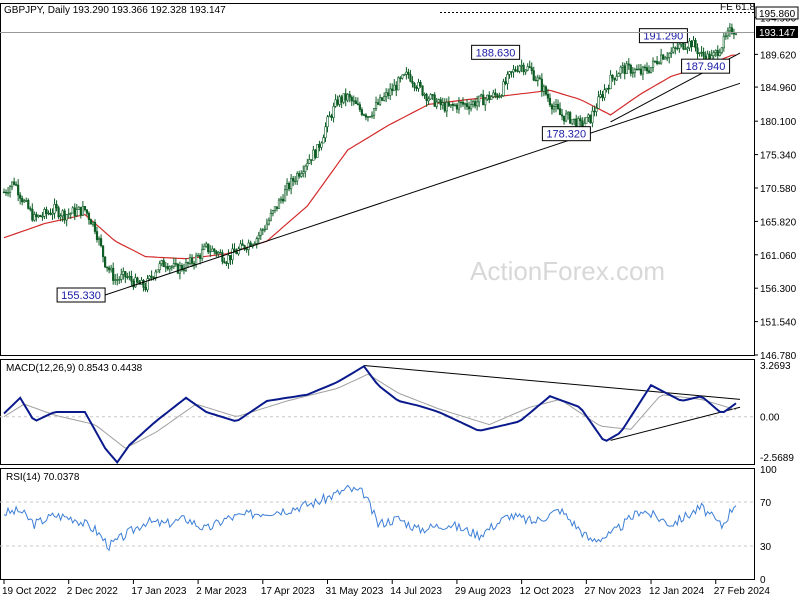 The image size is (800, 600). Describe the element at coordinates (766, 503) in the screenshot. I see `rsi-y-tick-label: 70` at that location.